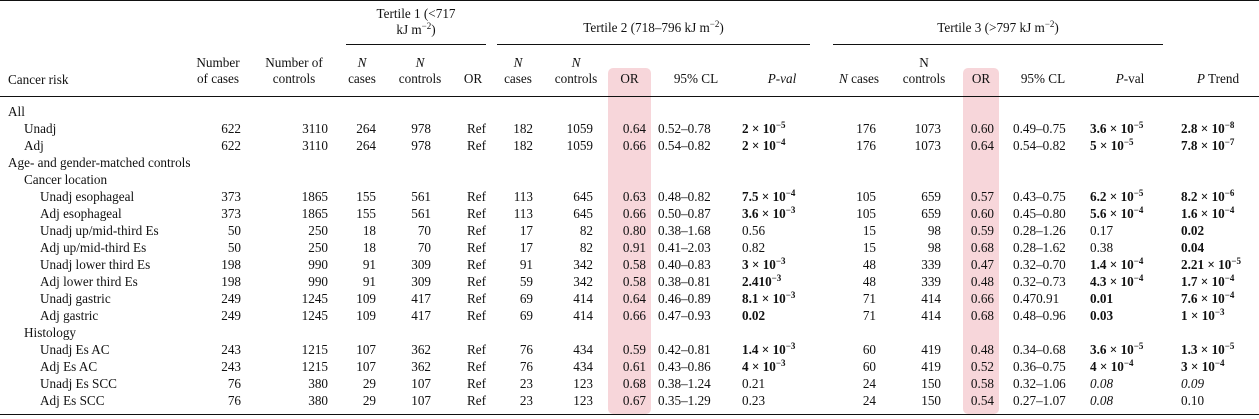 The image size is (1259, 419). Describe the element at coordinates (38, 79) in the screenshot. I see `cancer-risk-header: Cancer risk` at that location.